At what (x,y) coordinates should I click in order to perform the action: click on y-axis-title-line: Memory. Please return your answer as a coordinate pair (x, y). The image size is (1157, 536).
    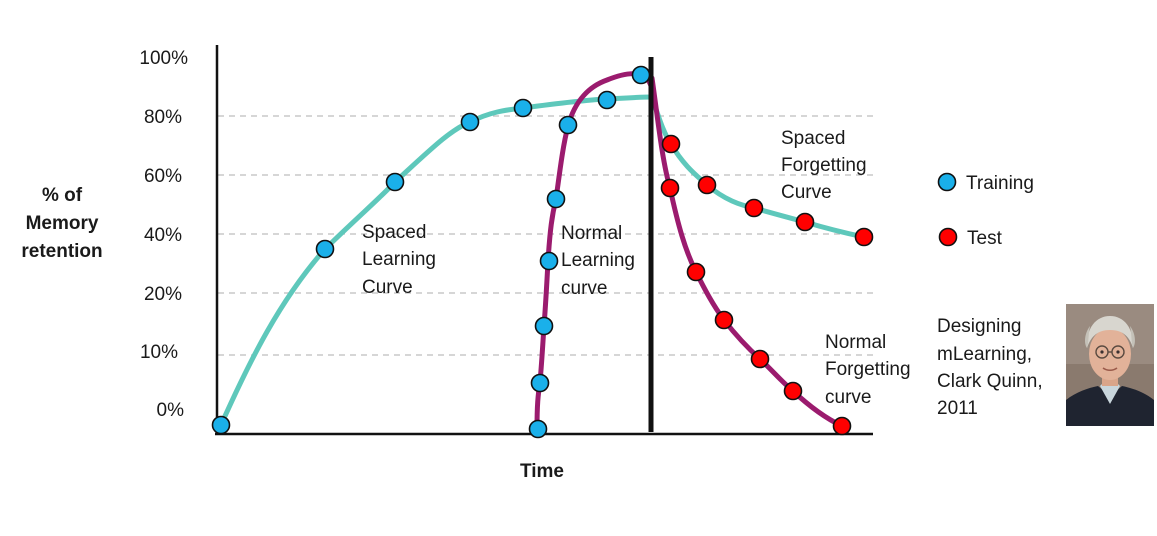
    Looking at the image, I should click on (62, 223).